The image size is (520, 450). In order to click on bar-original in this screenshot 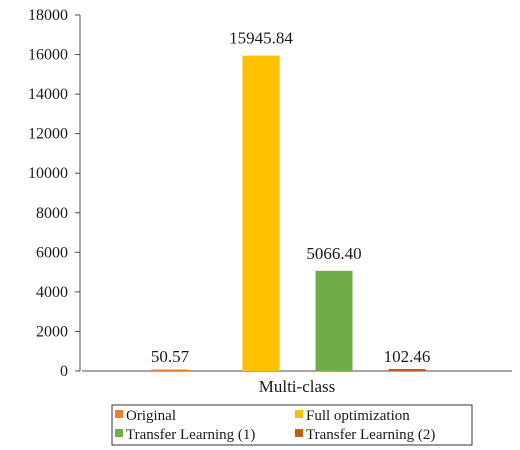, I will do `click(170, 370)`.